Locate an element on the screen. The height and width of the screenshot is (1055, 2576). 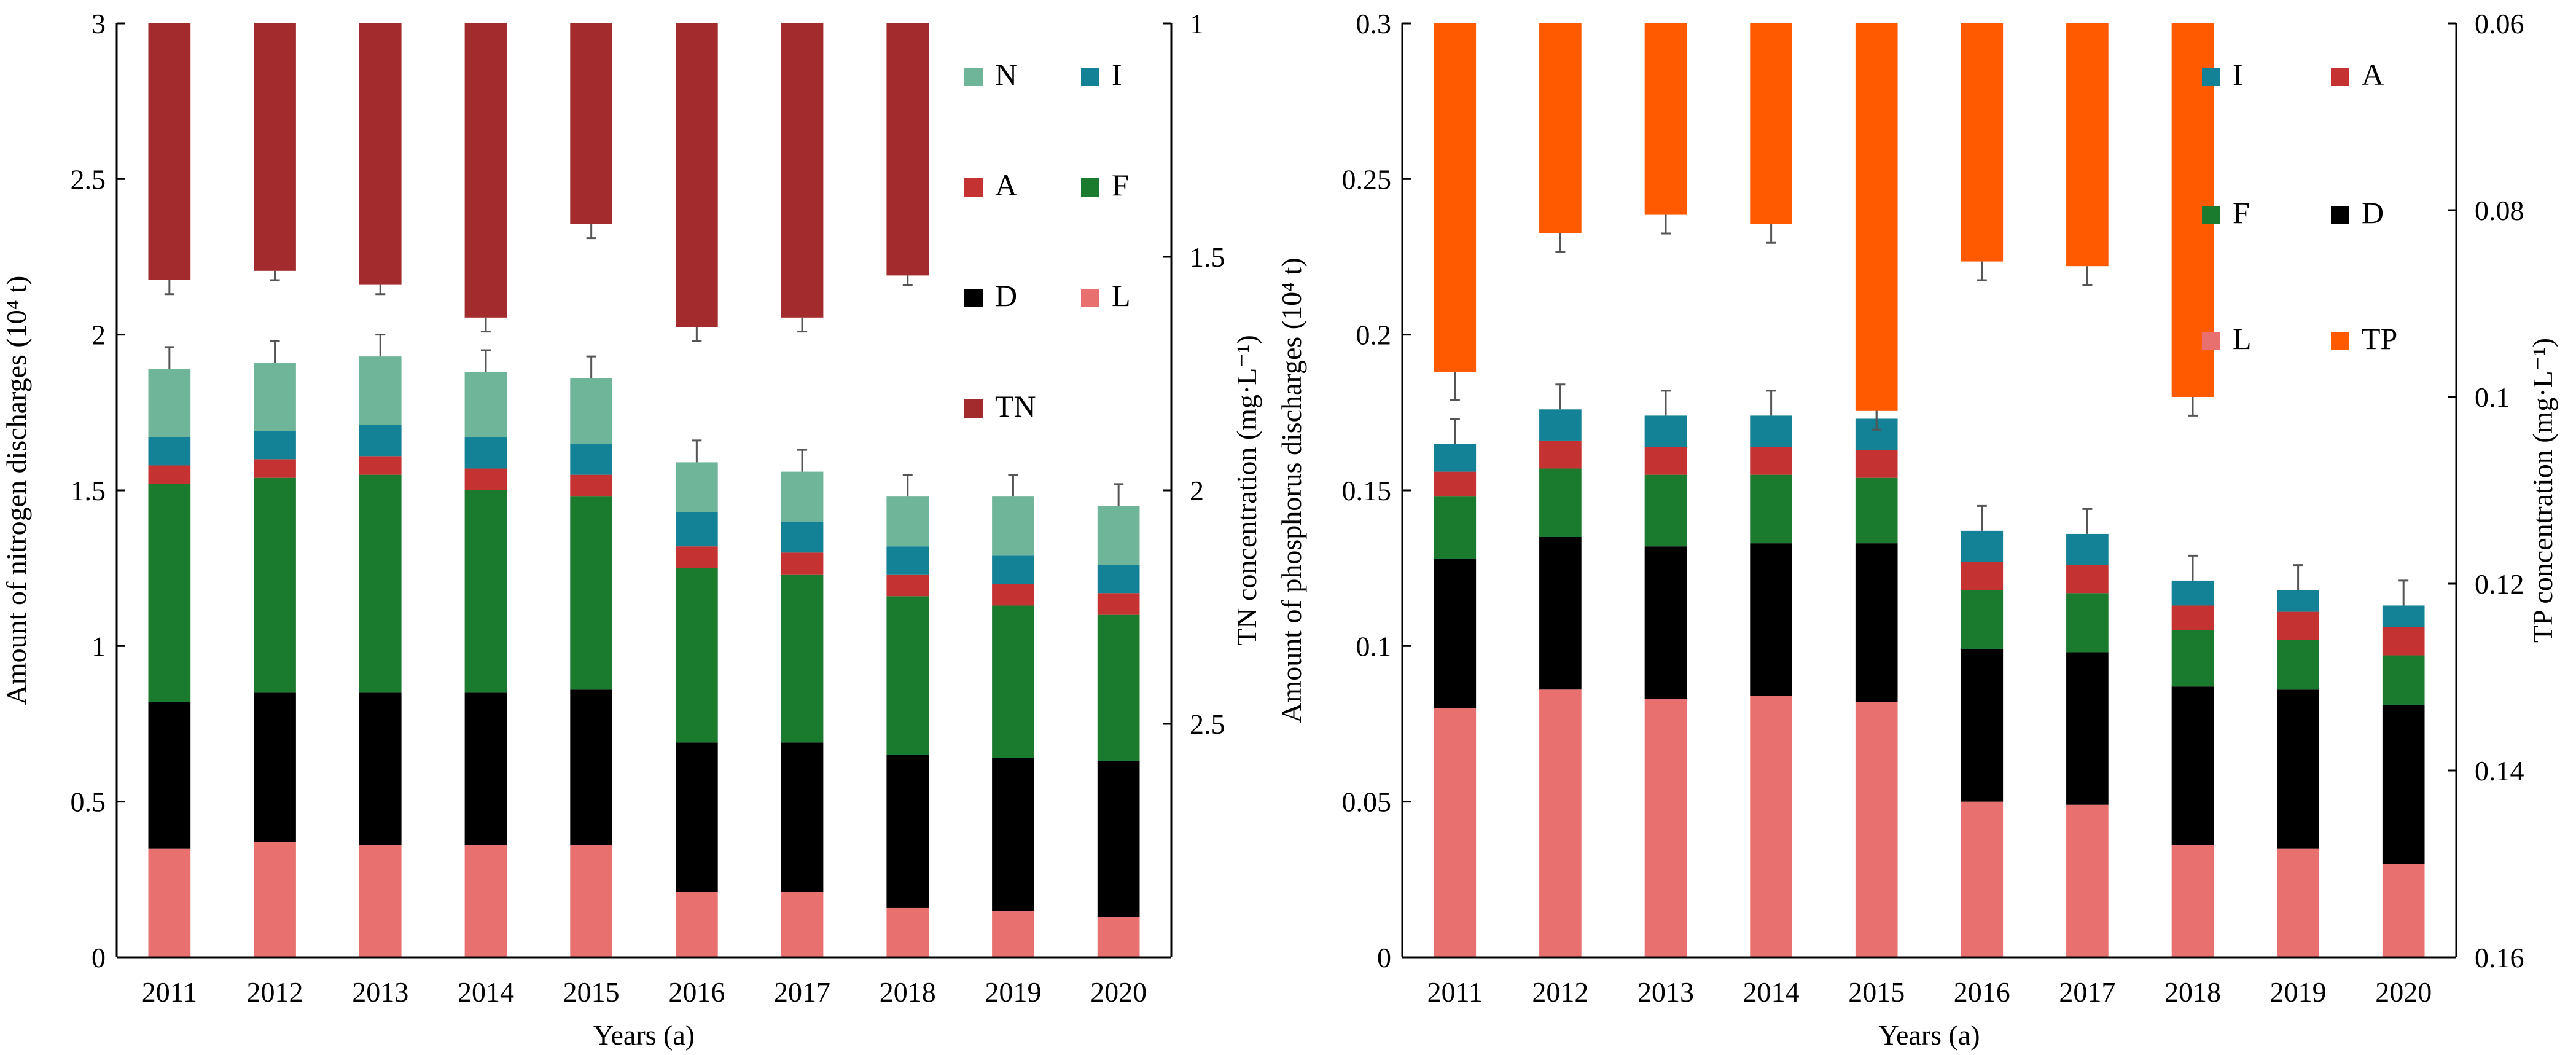
left-tick-label: 0.3 is located at coordinates (1374, 24).